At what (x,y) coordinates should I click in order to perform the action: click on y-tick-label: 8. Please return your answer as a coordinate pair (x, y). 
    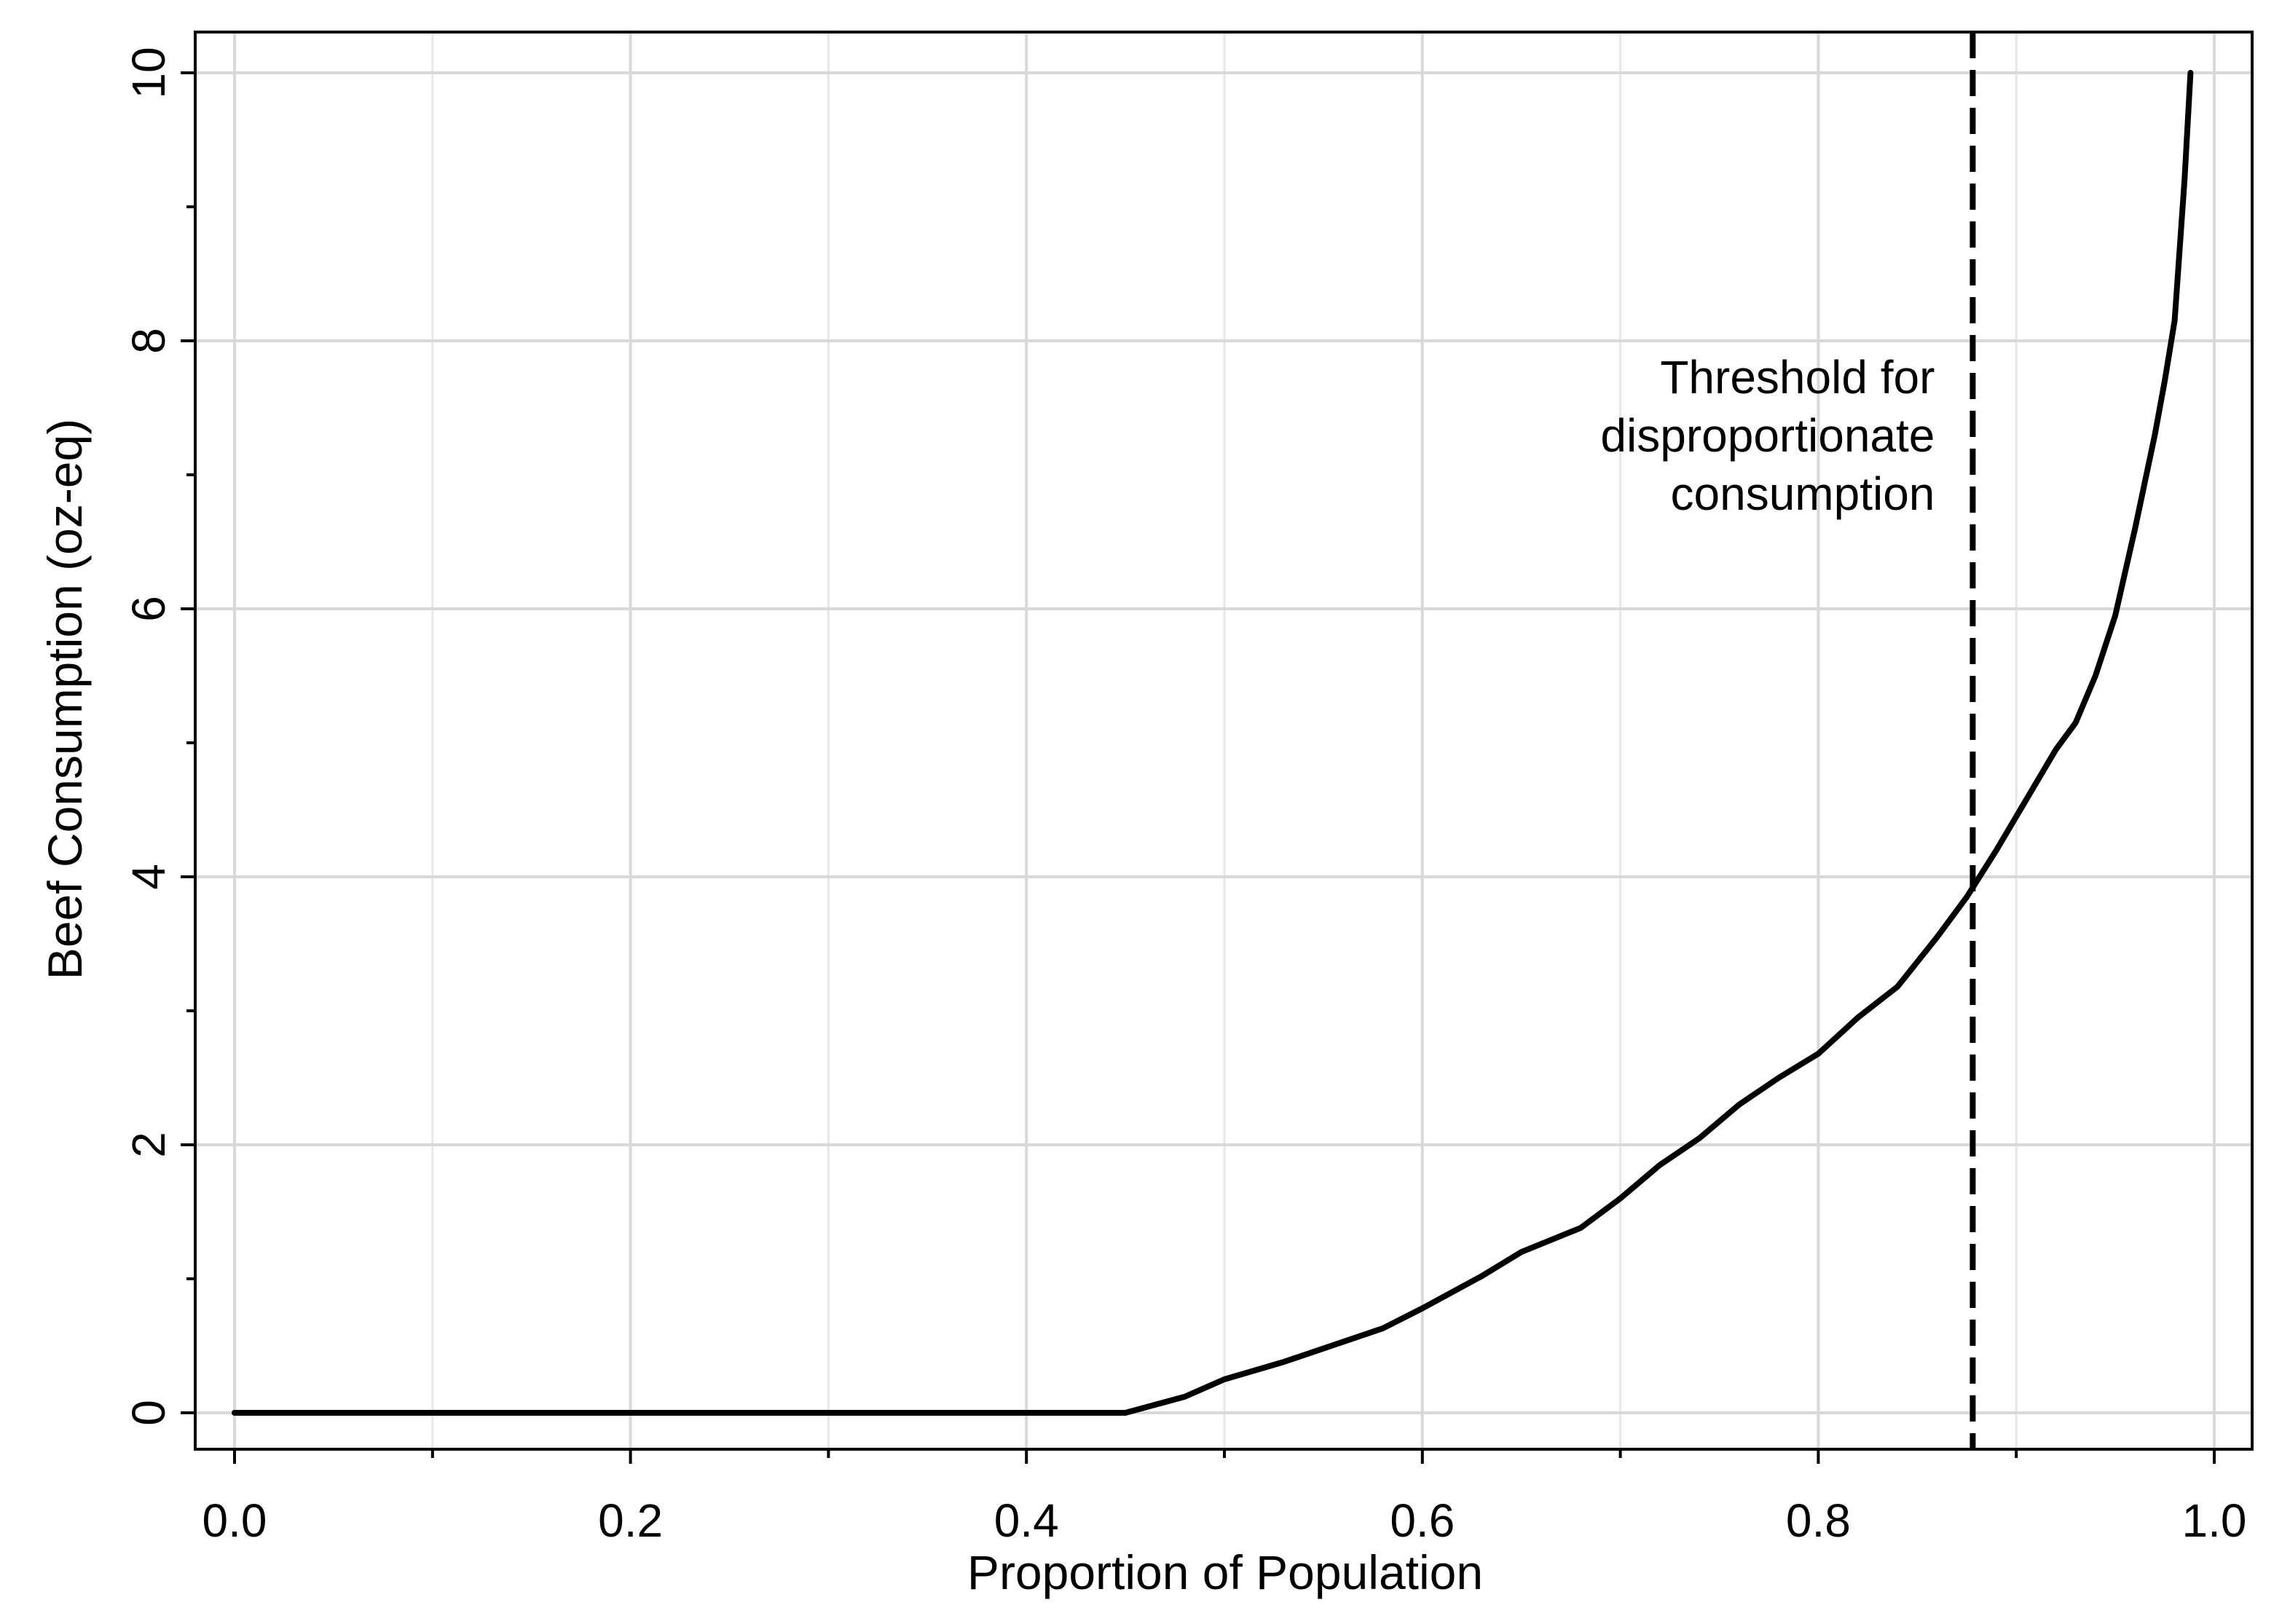
    Looking at the image, I should click on (148, 341).